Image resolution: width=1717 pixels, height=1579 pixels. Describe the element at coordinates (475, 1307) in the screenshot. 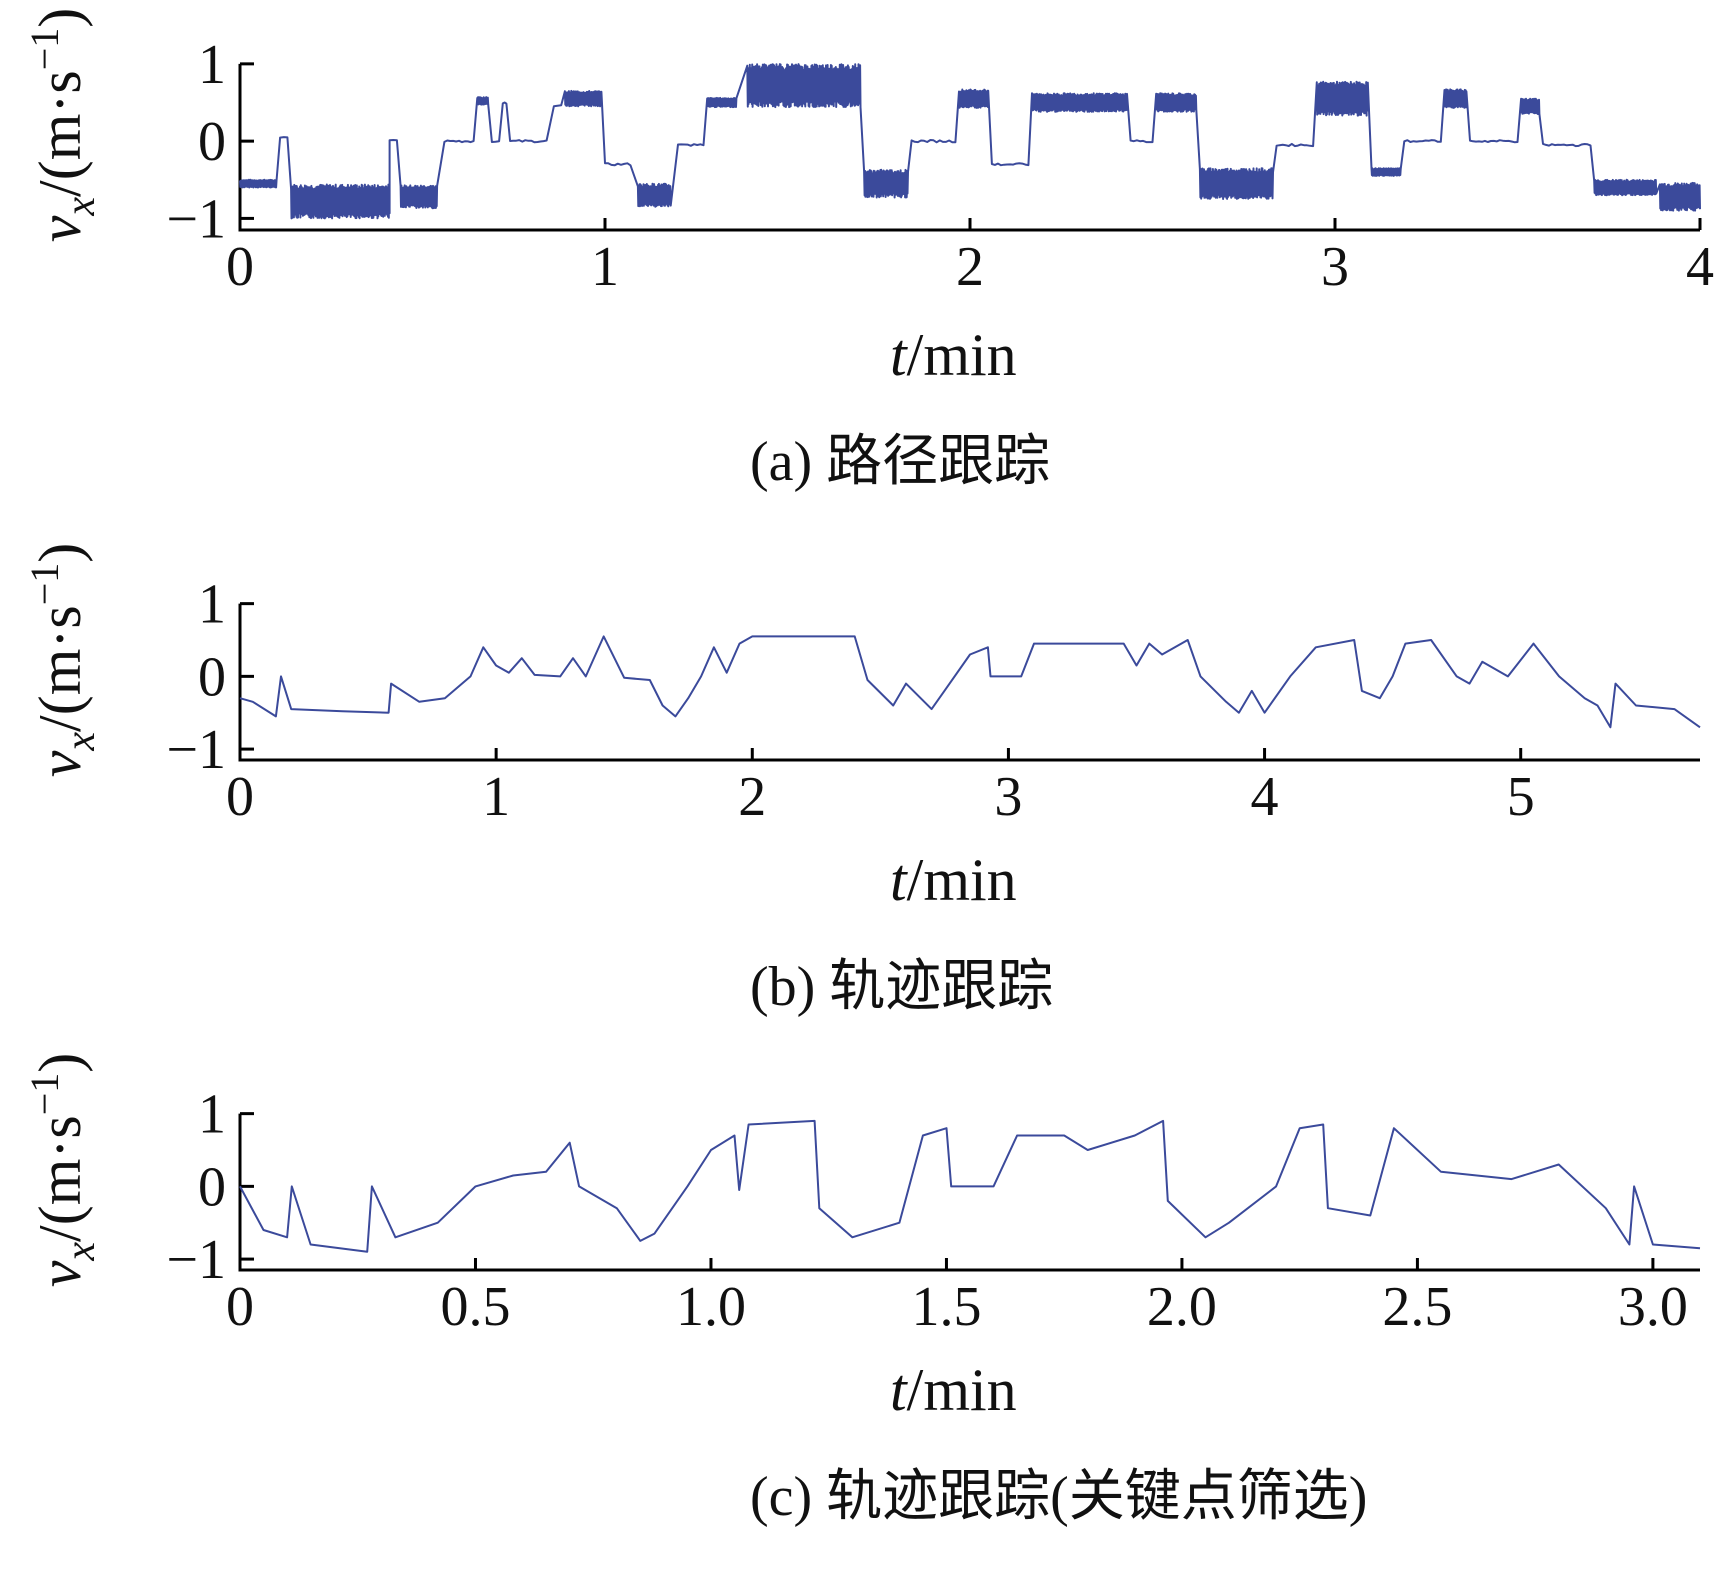

I see `x-tick-label: 0.5` at that location.